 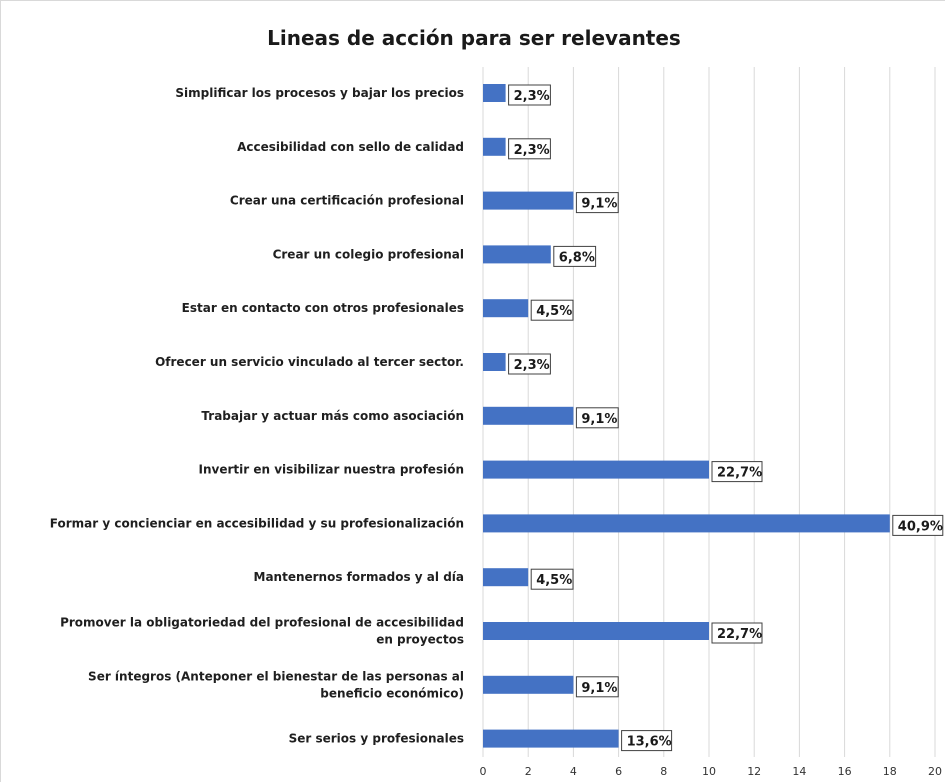 I want to click on category-label-line: Ser serios y profesionales, so click(x=376, y=739).